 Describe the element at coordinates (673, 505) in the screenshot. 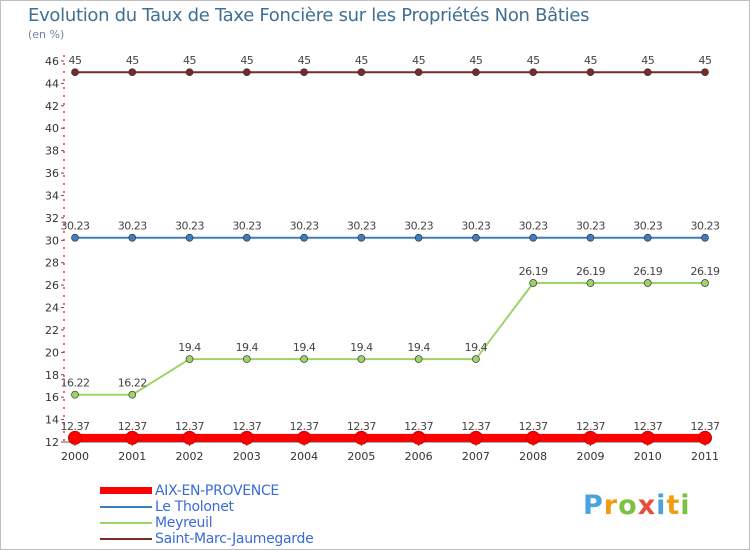

I see `logo-letter: t` at that location.